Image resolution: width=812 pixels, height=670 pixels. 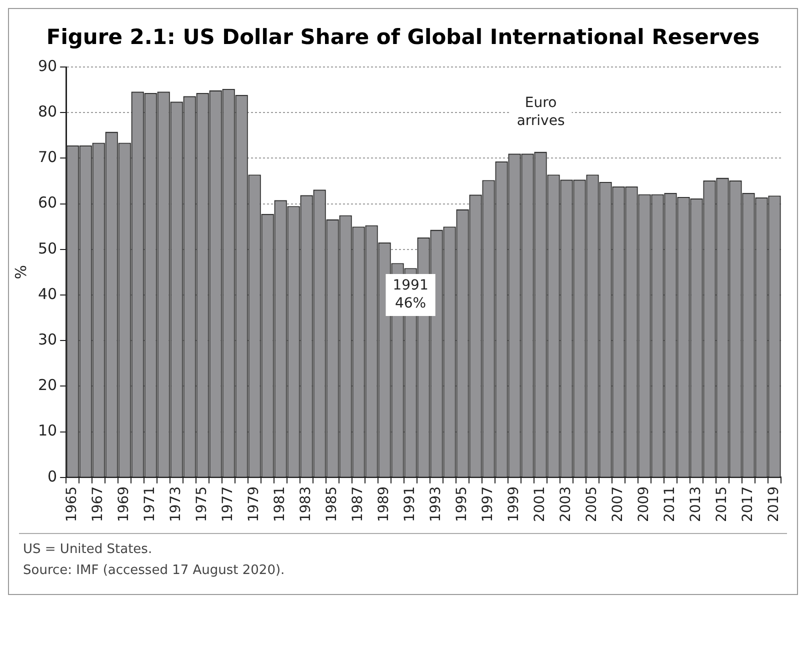 I want to click on y-tick-label: 40, so click(x=48, y=293).